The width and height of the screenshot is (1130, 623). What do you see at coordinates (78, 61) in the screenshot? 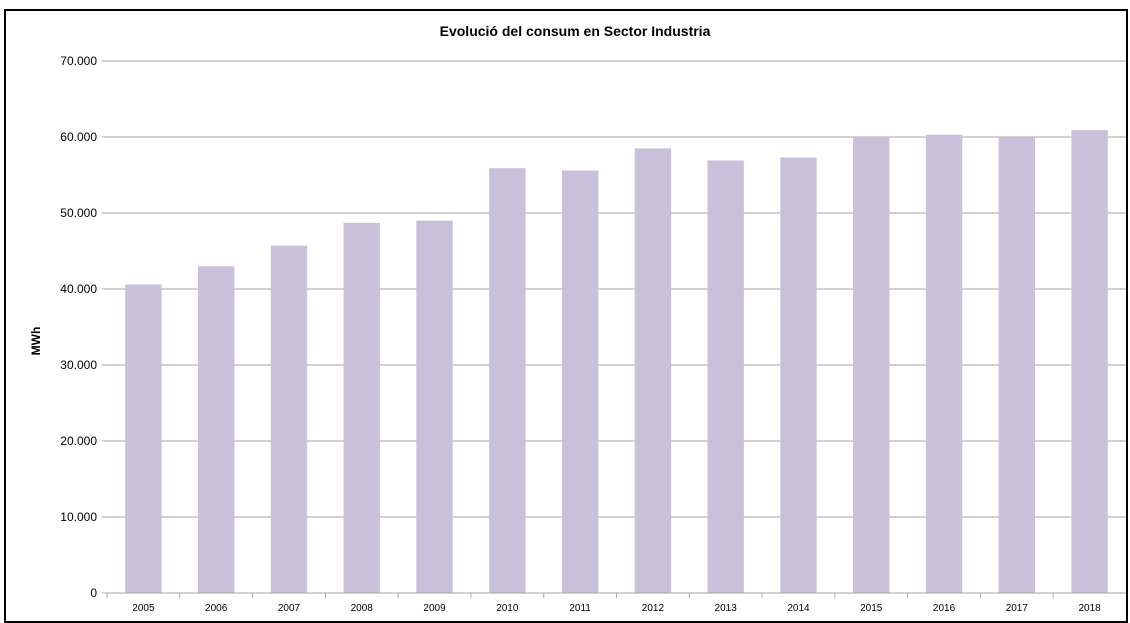
I see `y-tick-label: 70.000` at bounding box center [78, 61].